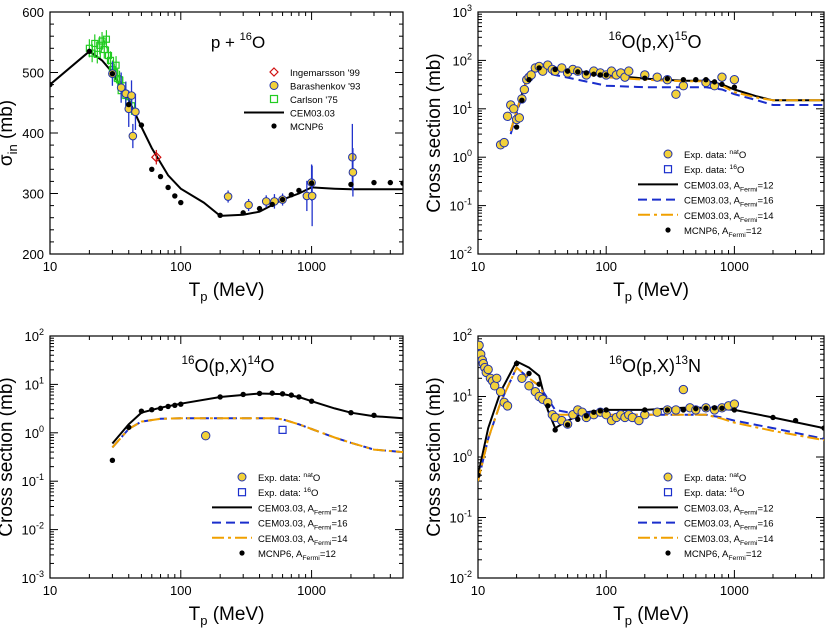 Image resolution: width=830 pixels, height=630 pixels. Describe the element at coordinates (714, 493) in the screenshot. I see `legend-label: Exp. data: 16O` at that location.